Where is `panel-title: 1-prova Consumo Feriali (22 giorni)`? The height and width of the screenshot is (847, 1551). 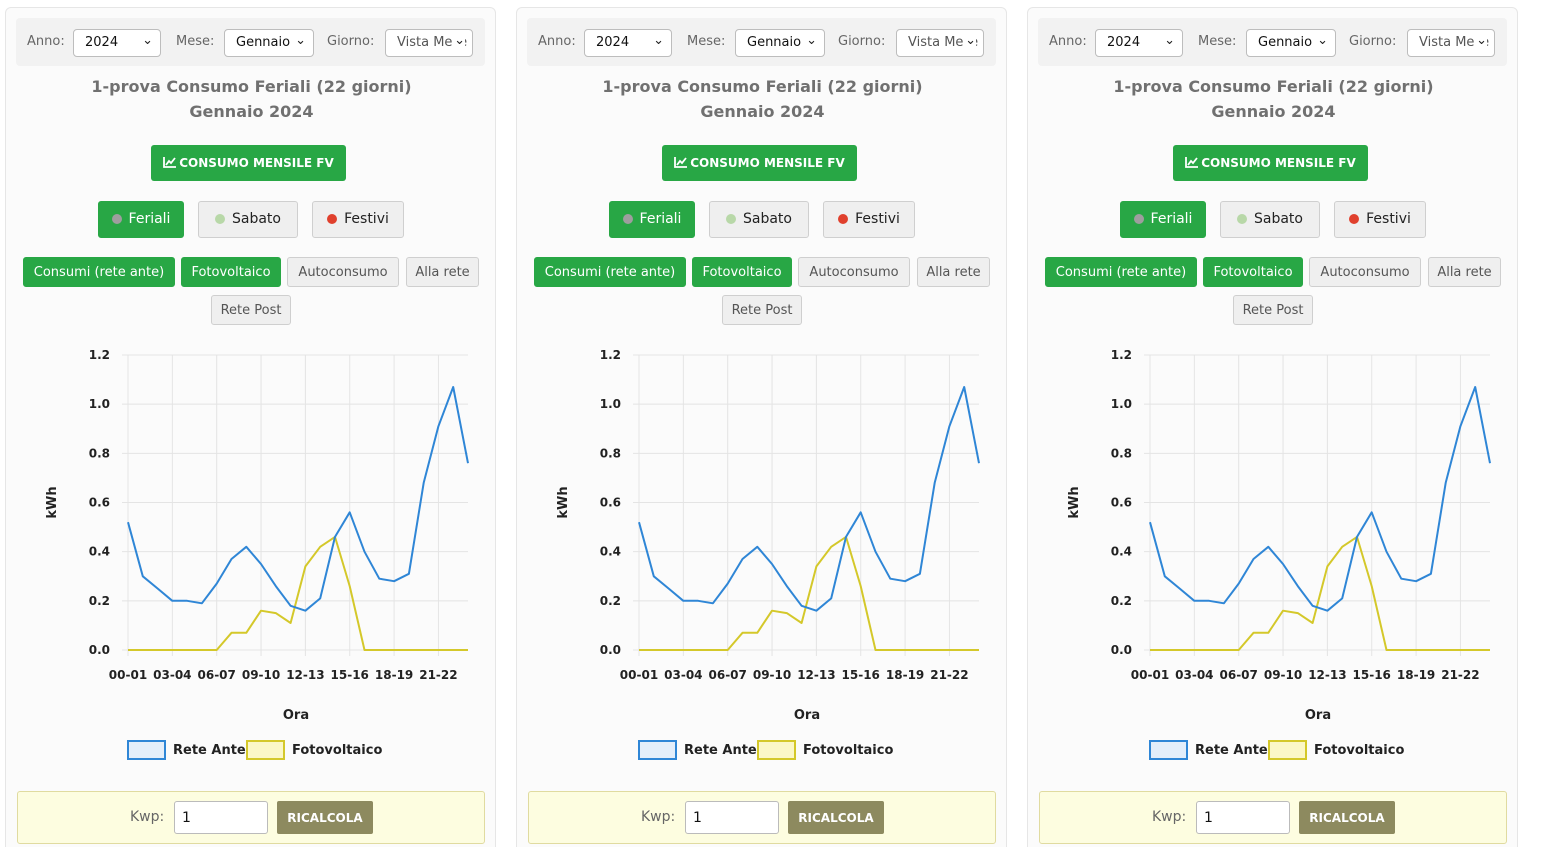 panel-title: 1-prova Consumo Feriali (22 giorni) is located at coordinates (1273, 86).